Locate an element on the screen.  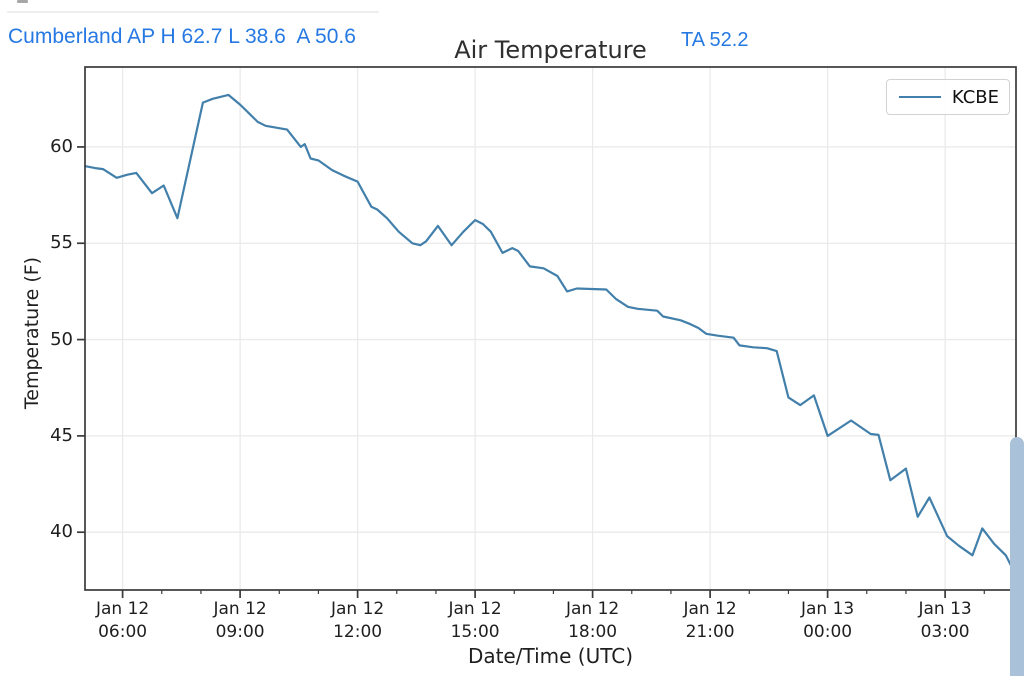
y-axis-title: Temperature (F) is located at coordinates (32, 333).